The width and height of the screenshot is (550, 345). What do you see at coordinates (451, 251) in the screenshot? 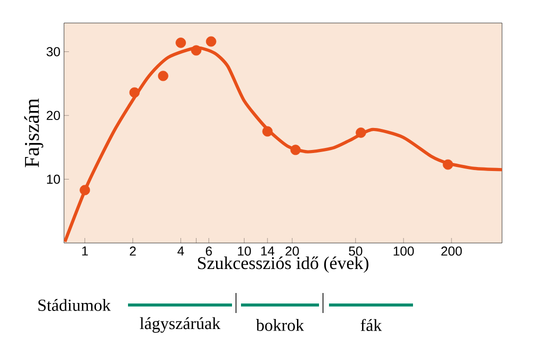
I see `x-tick-label: 200` at bounding box center [451, 251].